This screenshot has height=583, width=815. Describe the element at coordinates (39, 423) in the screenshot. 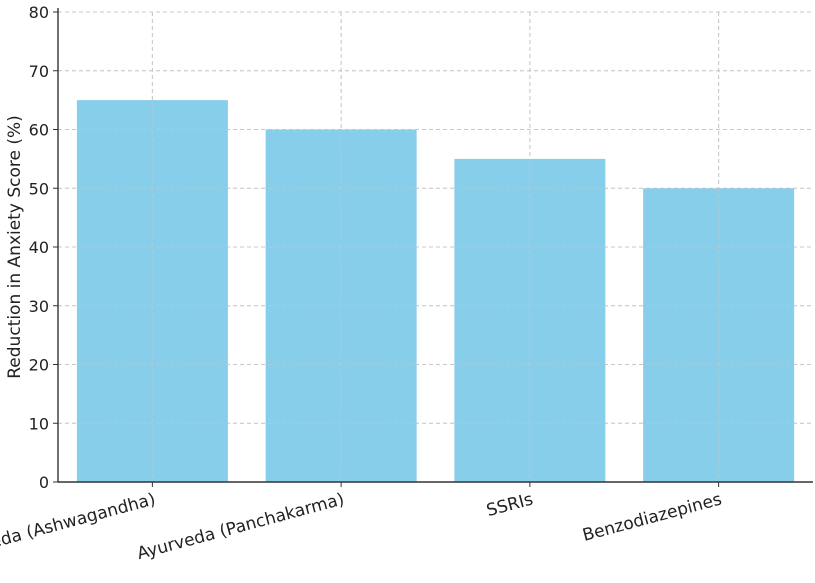

I see `y-tick-label: 10` at that location.